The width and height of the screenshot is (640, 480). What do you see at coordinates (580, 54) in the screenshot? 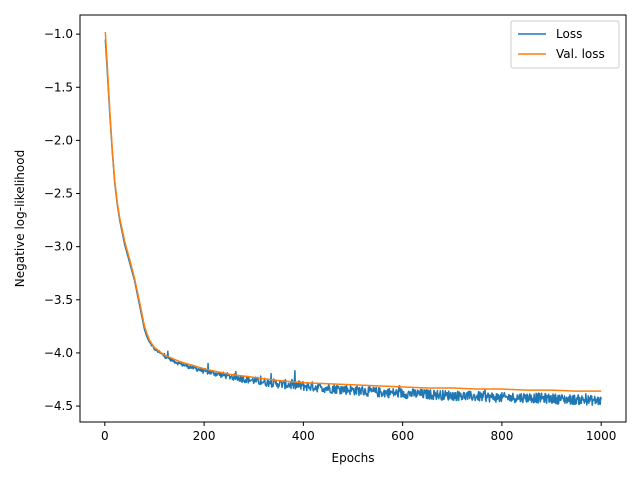
I see `legend-label-val-loss: Val. loss` at bounding box center [580, 54].